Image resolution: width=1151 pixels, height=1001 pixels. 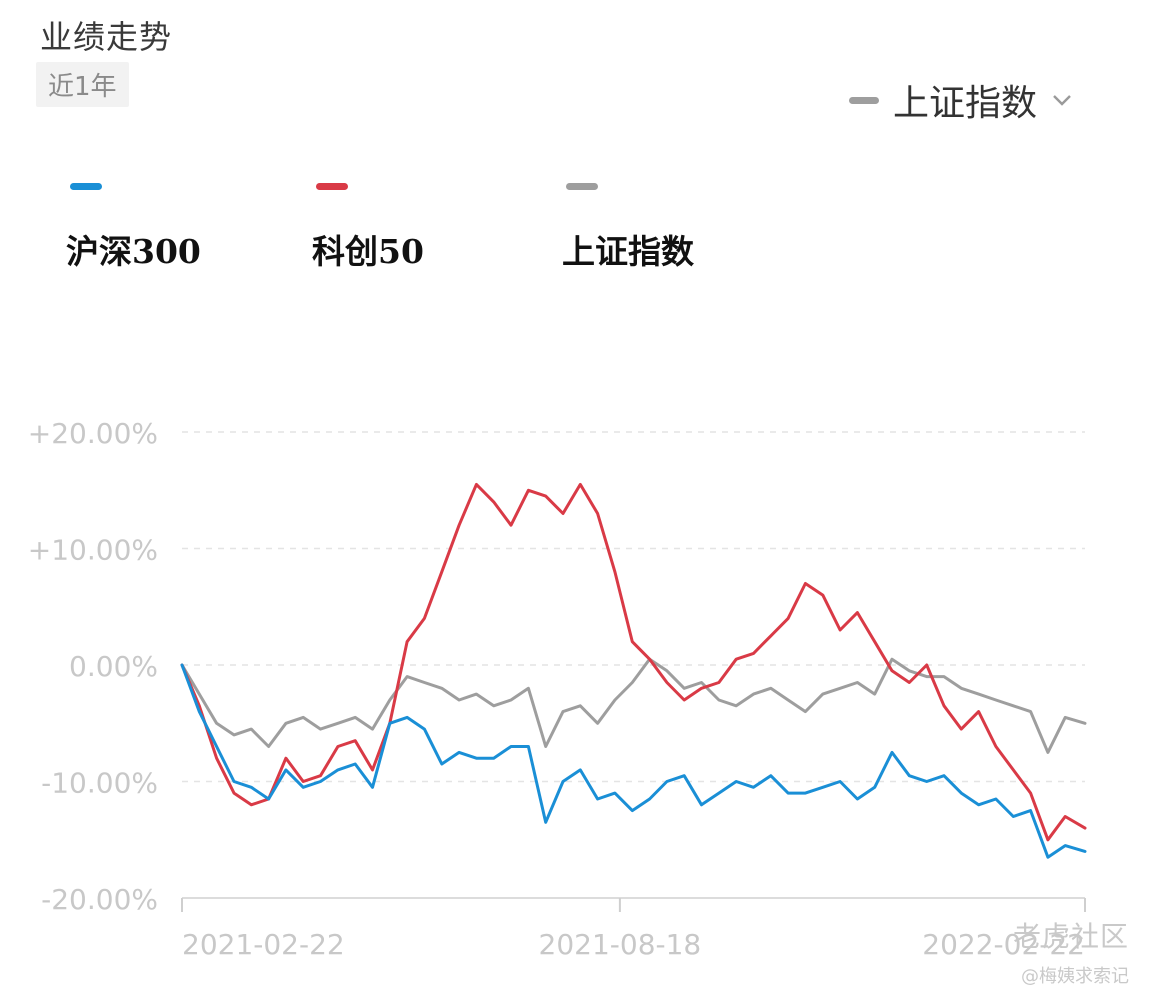 What do you see at coordinates (964, 103) in the screenshot?
I see `benchmark-select-label: 上证指数` at bounding box center [964, 103].